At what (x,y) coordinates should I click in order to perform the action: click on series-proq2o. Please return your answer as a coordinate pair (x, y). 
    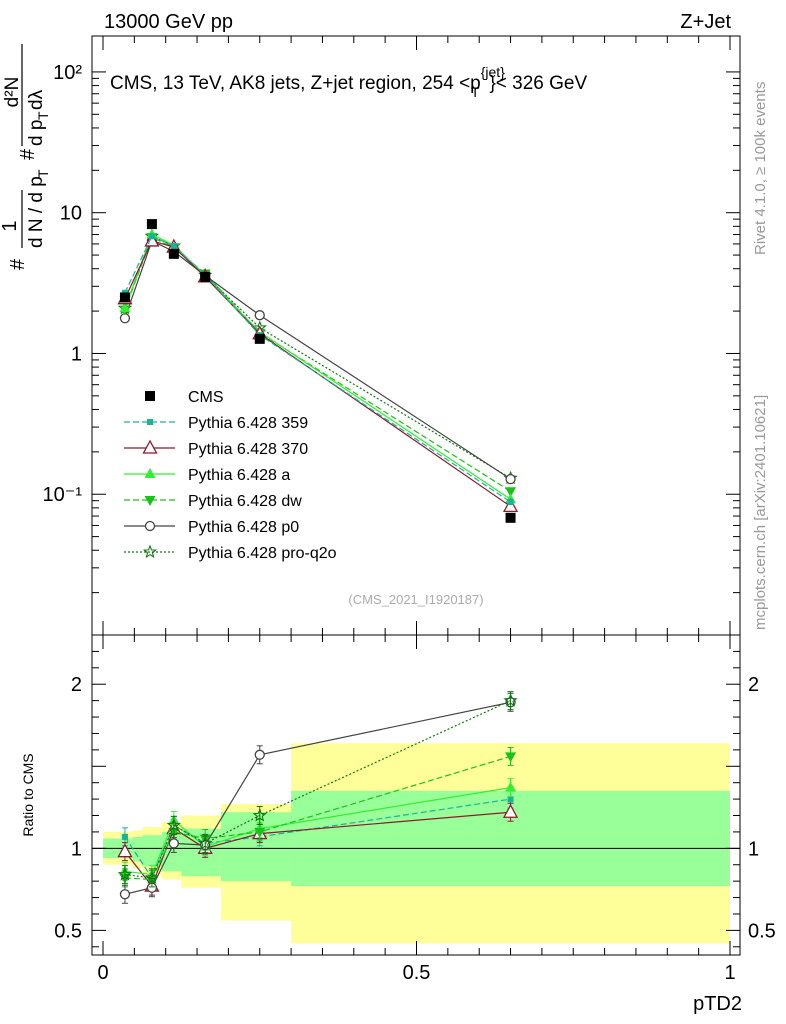
    Looking at the image, I should click on (317, 356).